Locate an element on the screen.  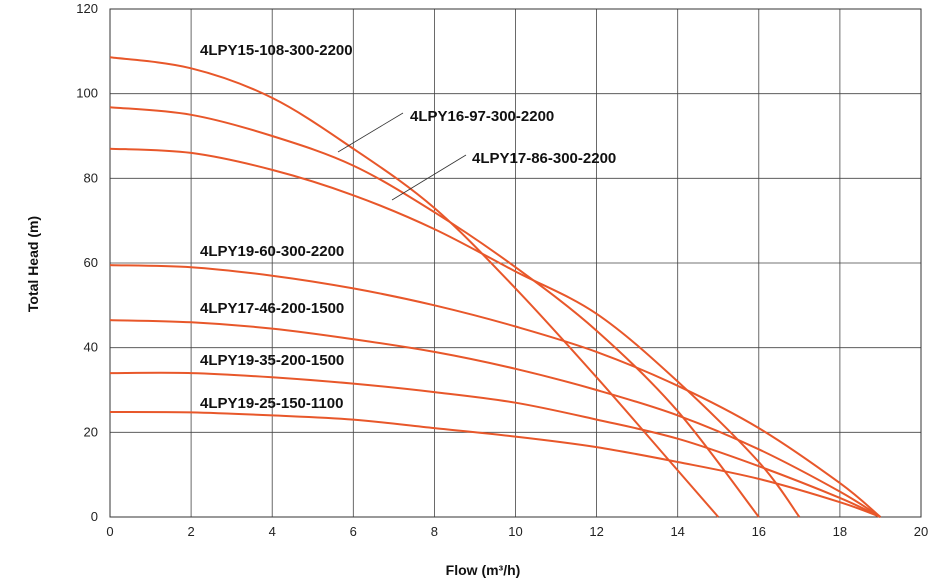
y-tick-label: 120 is located at coordinates (87, 8).